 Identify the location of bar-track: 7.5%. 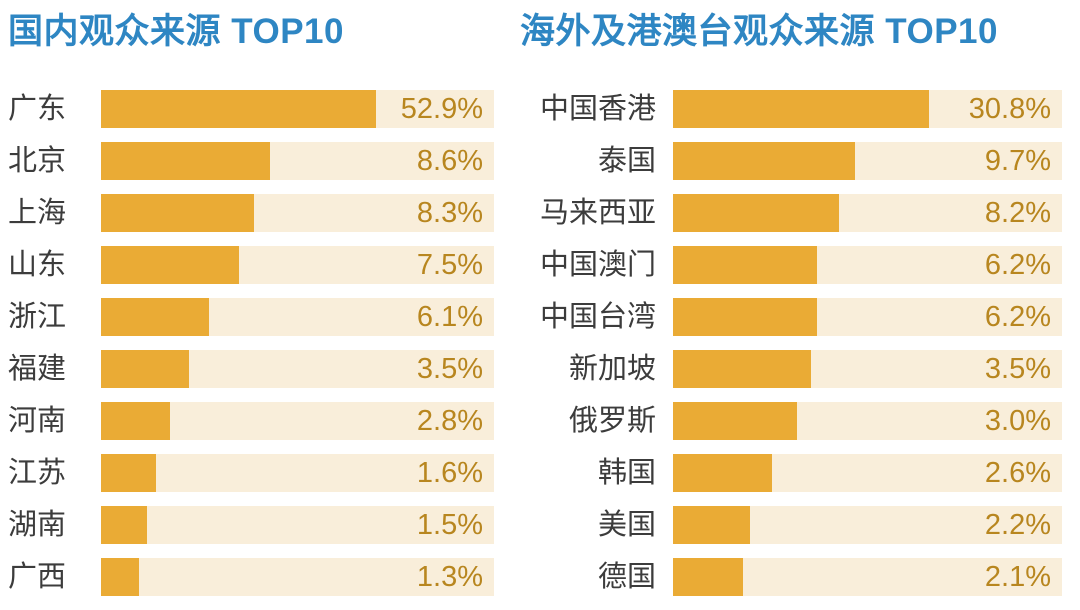
(297, 265).